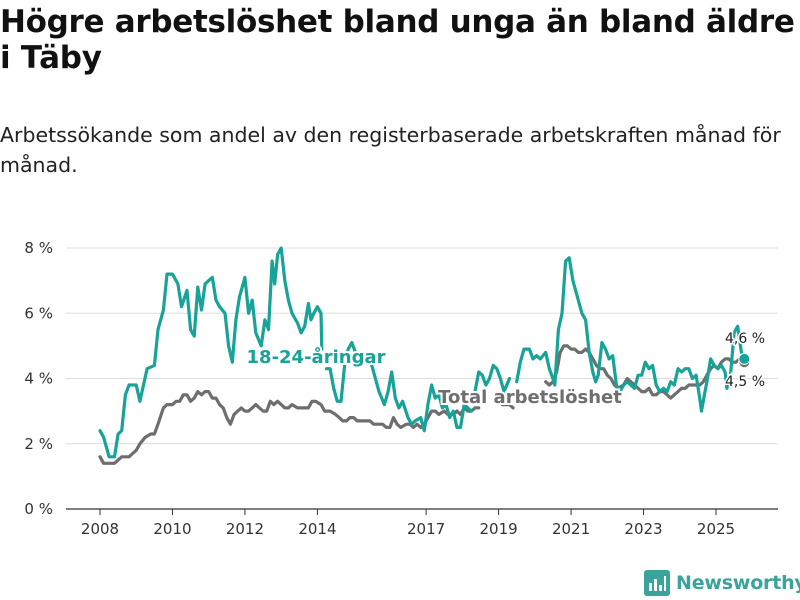 The width and height of the screenshot is (800, 600). What do you see at coordinates (744, 358) in the screenshot?
I see `series-endpoint-youth` at bounding box center [744, 358].